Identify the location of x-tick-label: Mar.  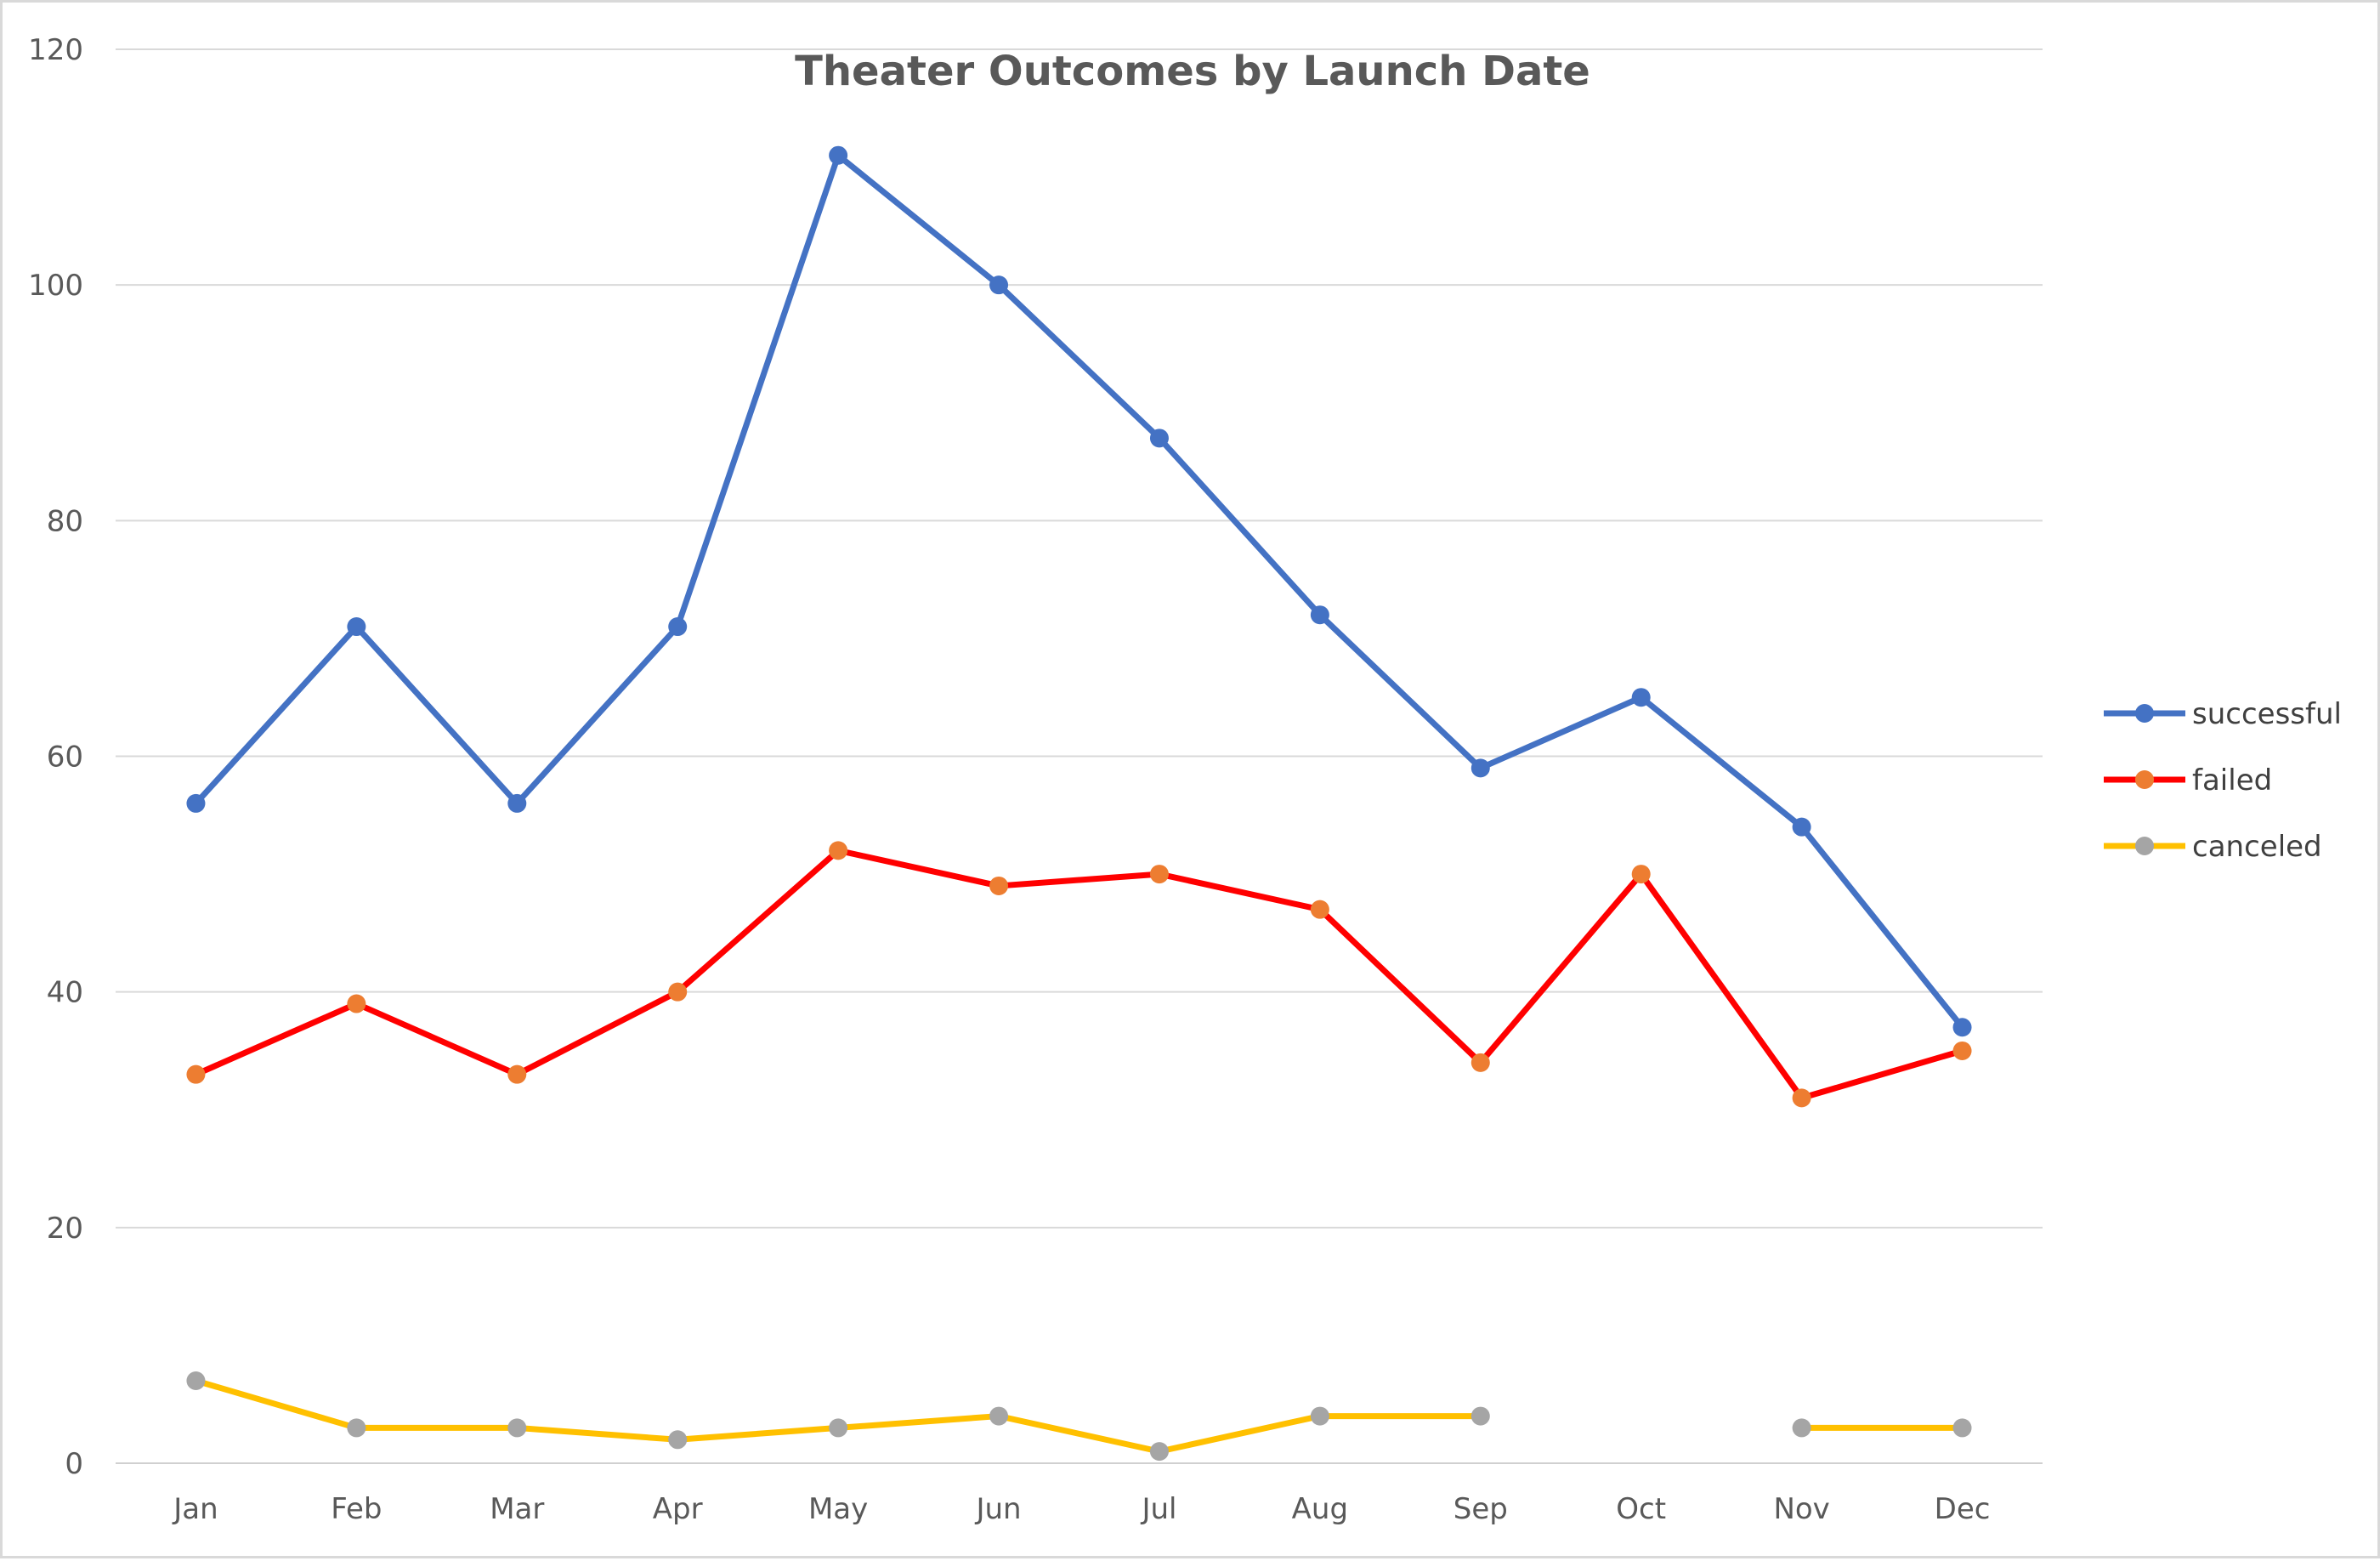
(517, 1509).